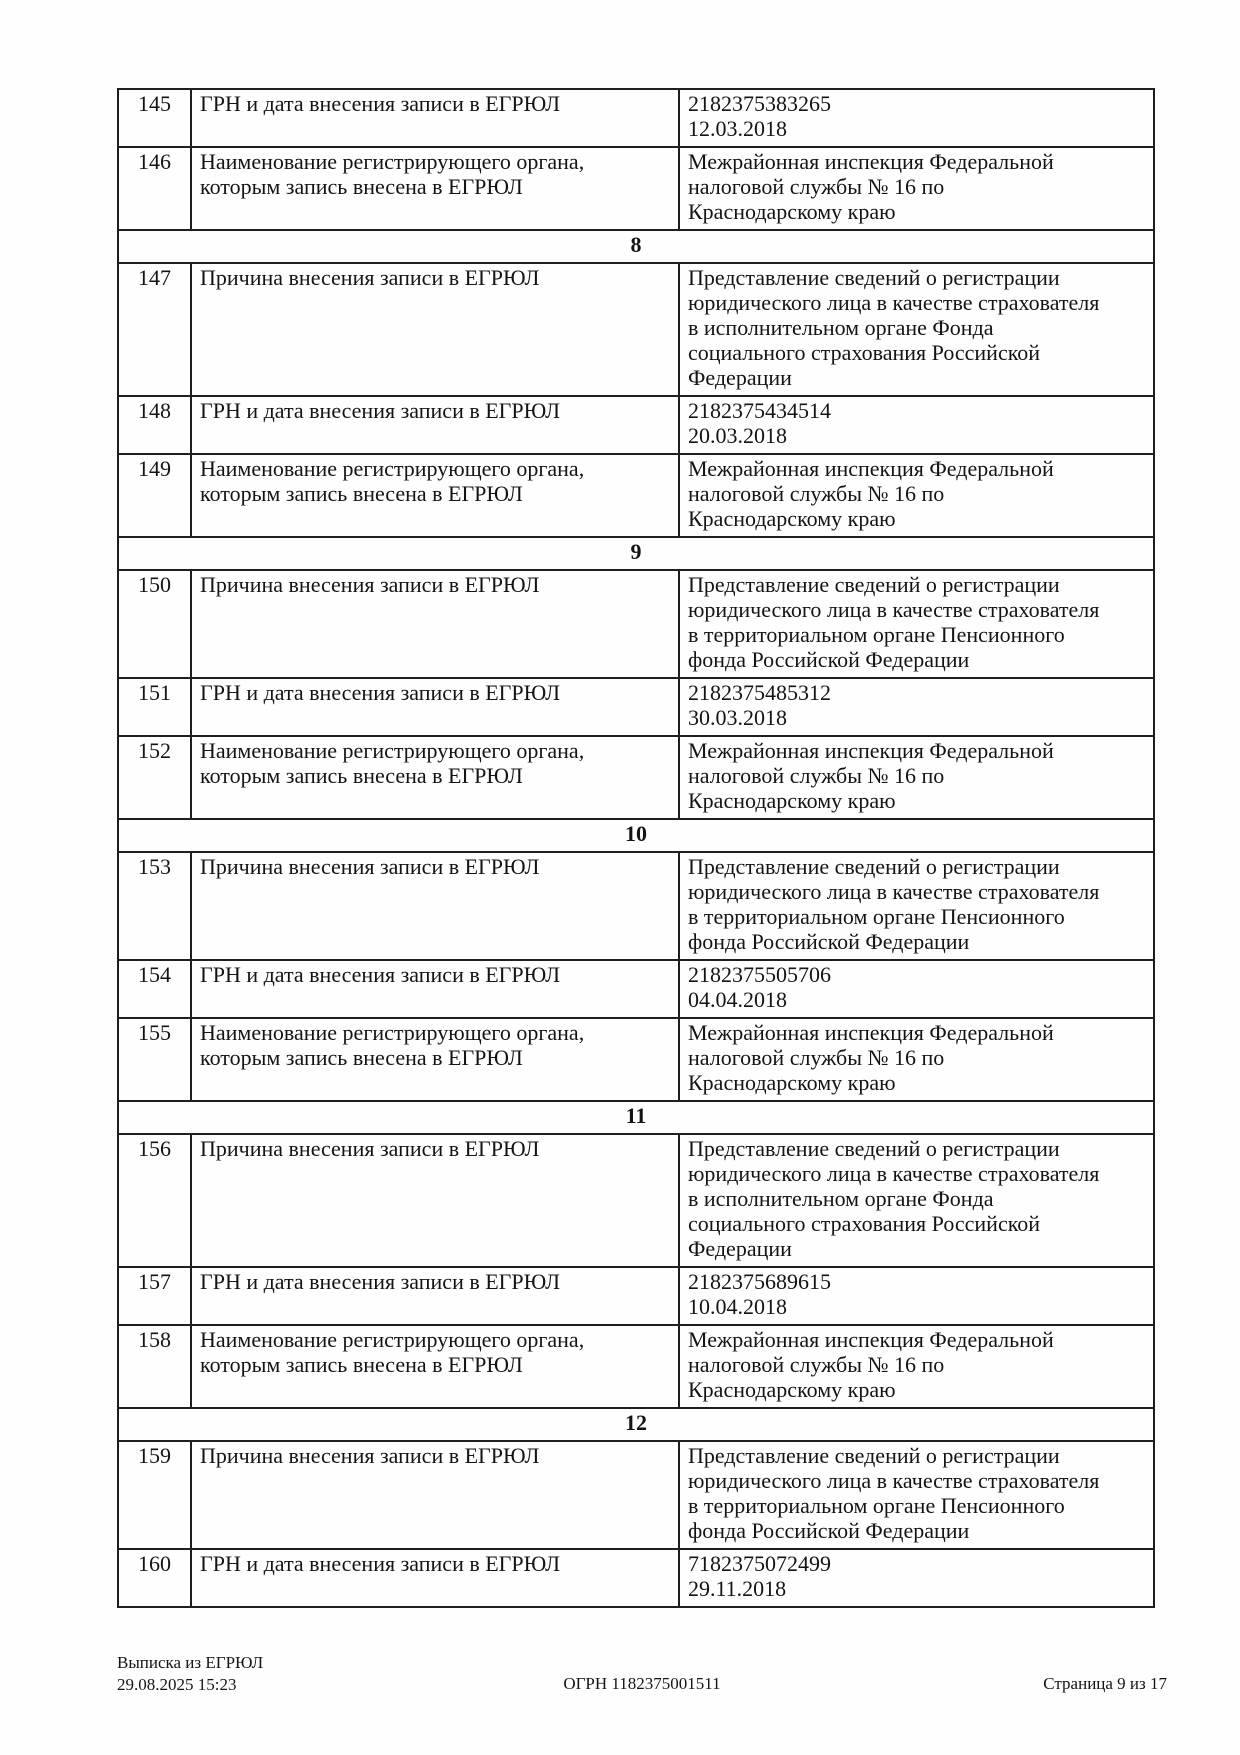 This screenshot has width=1240, height=1755. I want to click on footer-ogrn: ОГРН 1182375001511, so click(642, 1683).